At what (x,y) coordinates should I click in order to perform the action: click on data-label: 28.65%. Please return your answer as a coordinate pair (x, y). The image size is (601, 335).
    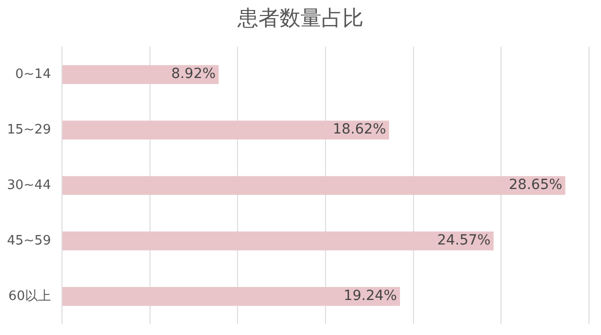
    Looking at the image, I should click on (535, 185).